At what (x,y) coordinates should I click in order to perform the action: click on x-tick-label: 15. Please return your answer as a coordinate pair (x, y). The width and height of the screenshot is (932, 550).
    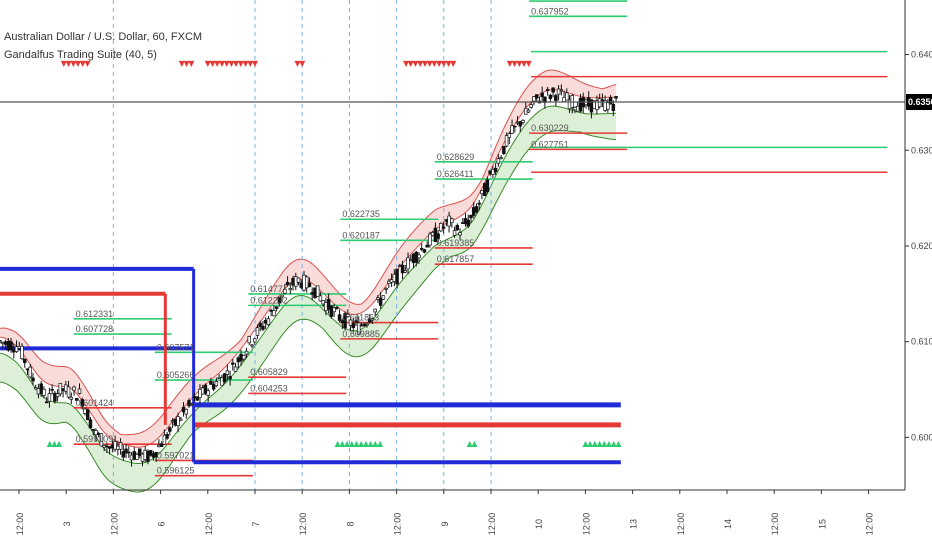
    Looking at the image, I should click on (822, 524).